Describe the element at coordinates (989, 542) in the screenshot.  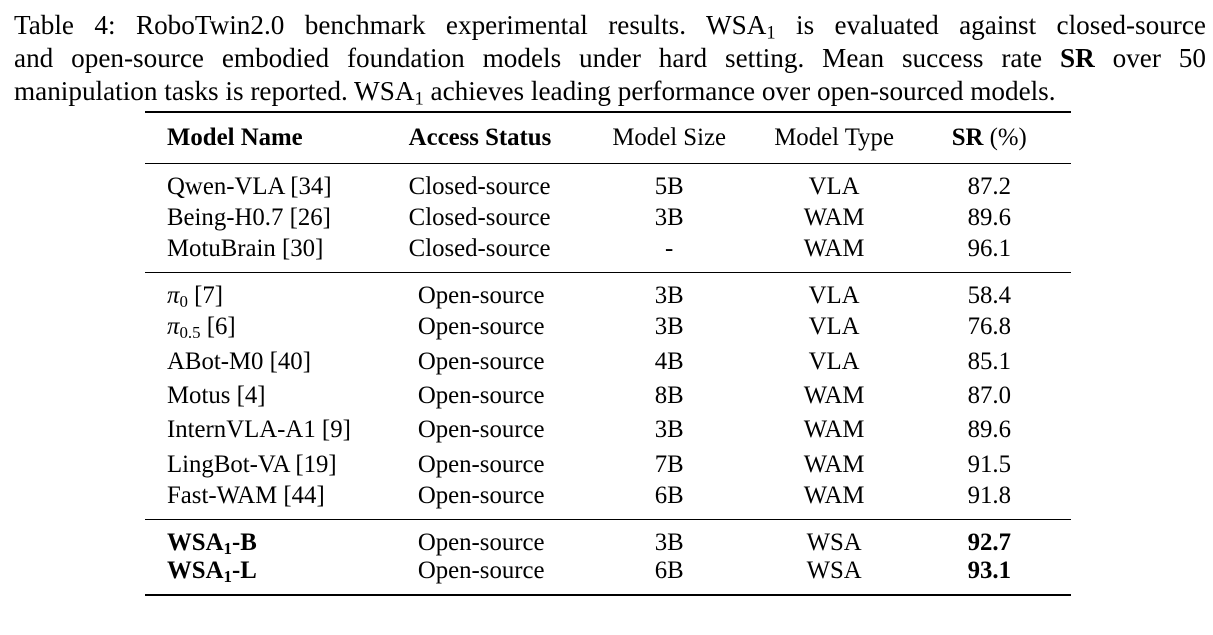
I see `success-rate: 92.7` at that location.